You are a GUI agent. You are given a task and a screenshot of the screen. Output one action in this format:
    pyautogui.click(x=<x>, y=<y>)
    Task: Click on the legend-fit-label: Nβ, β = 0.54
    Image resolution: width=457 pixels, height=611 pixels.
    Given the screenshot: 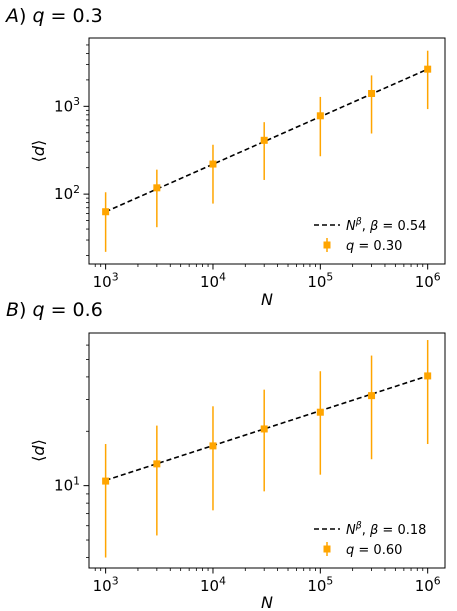 What is the action you would take?
    pyautogui.click(x=386, y=226)
    